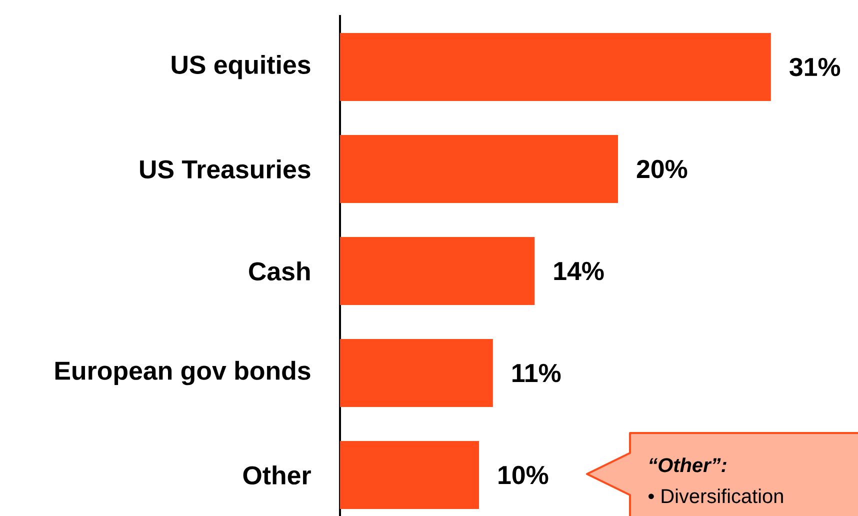 This screenshot has width=858, height=516. Describe the element at coordinates (662, 169) in the screenshot. I see `data-label: 20%` at that location.